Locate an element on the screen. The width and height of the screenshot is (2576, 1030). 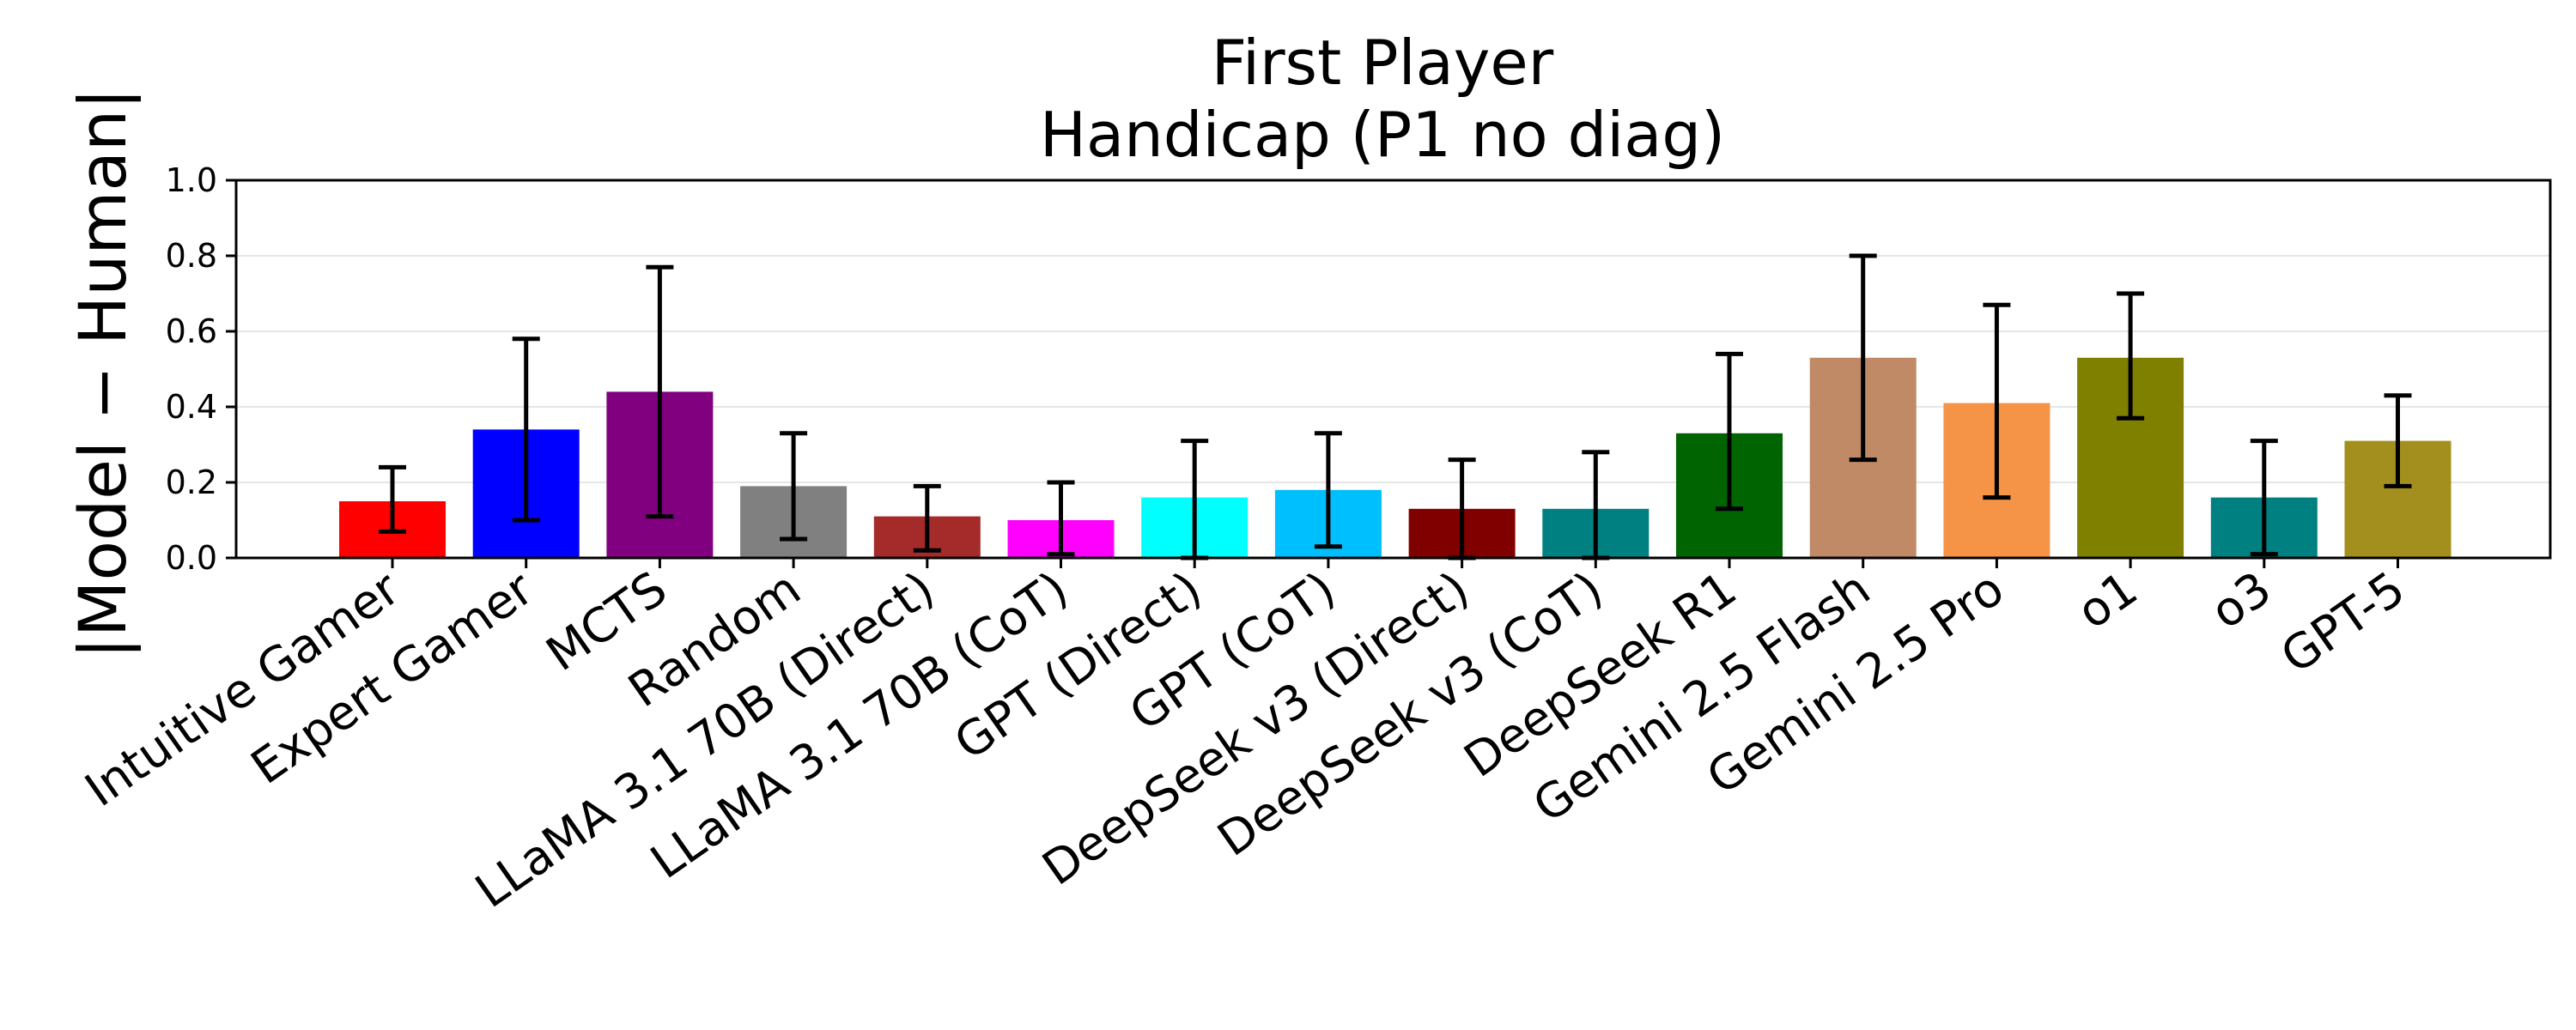
chart-title: First Player Handicap (P1 no diag) is located at coordinates (1382, 99).